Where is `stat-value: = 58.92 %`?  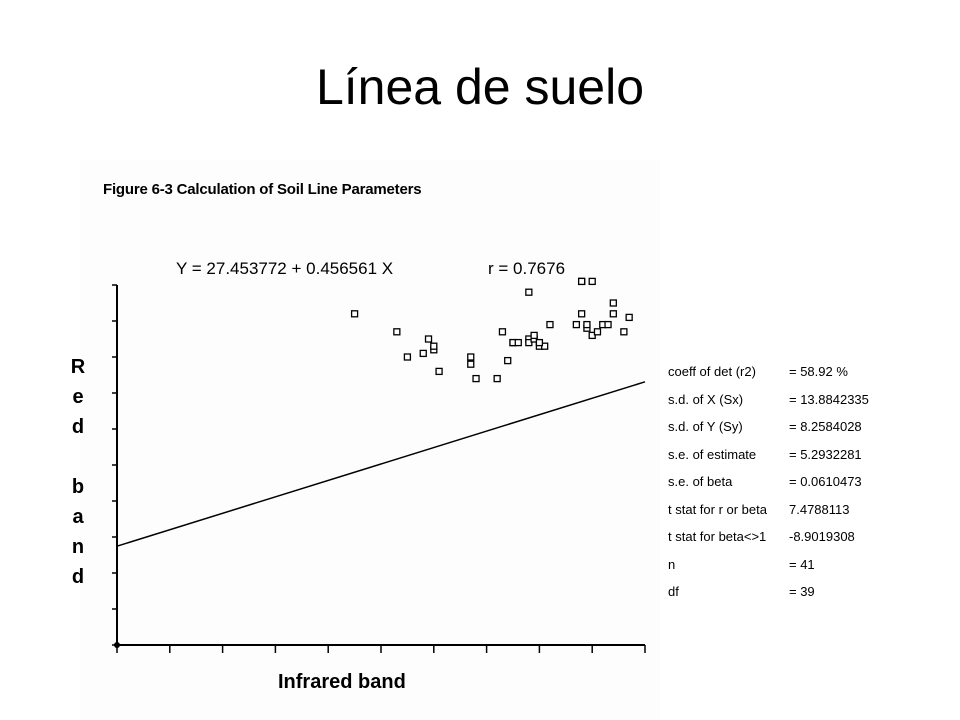
stat-value: = 58.92 % is located at coordinates (818, 371).